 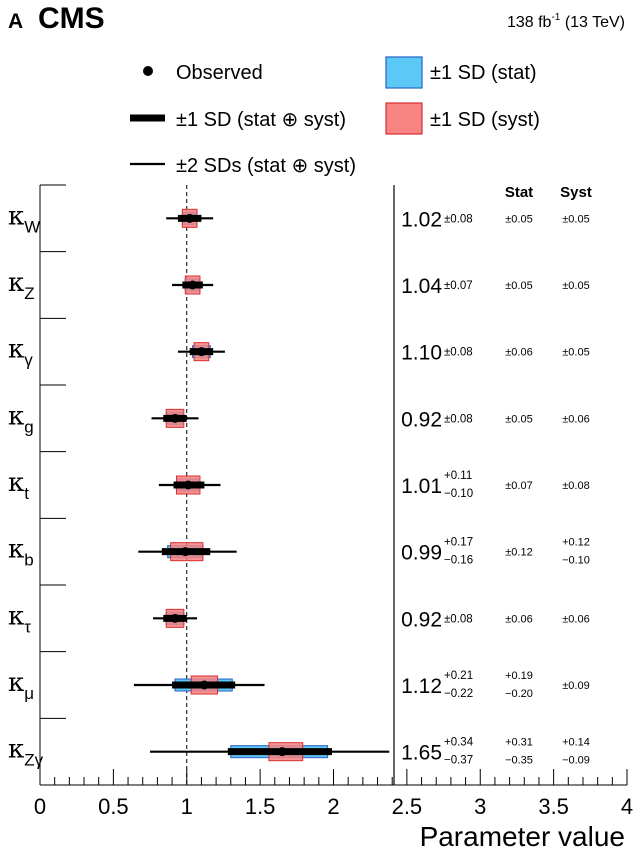 I want to click on parameter-label: κb, so click(x=21, y=552).